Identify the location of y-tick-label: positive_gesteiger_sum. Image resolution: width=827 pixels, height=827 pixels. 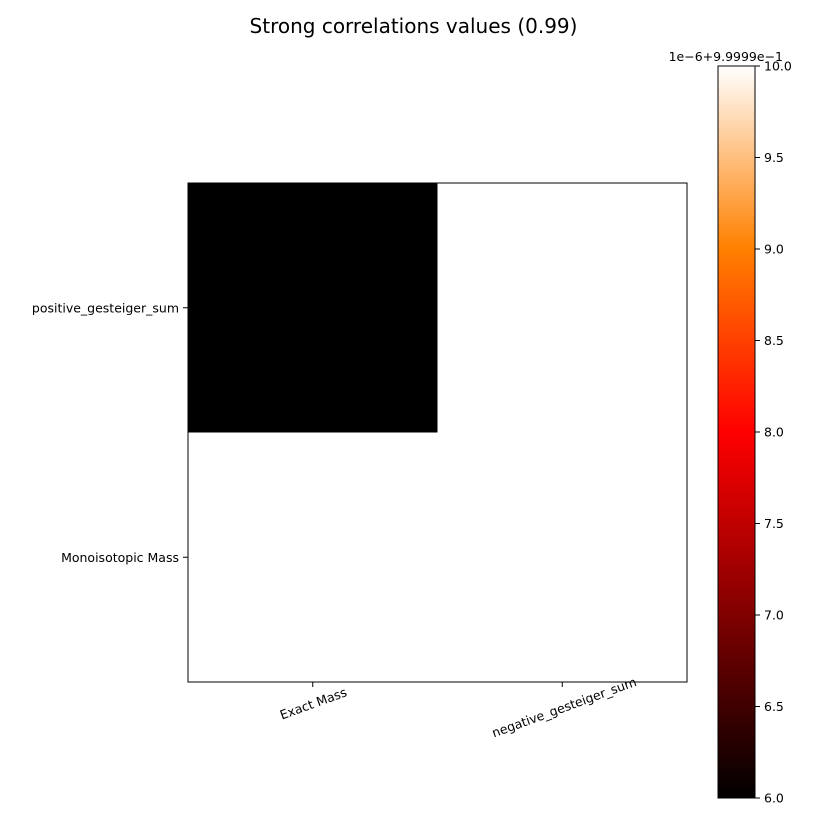
(105, 307).